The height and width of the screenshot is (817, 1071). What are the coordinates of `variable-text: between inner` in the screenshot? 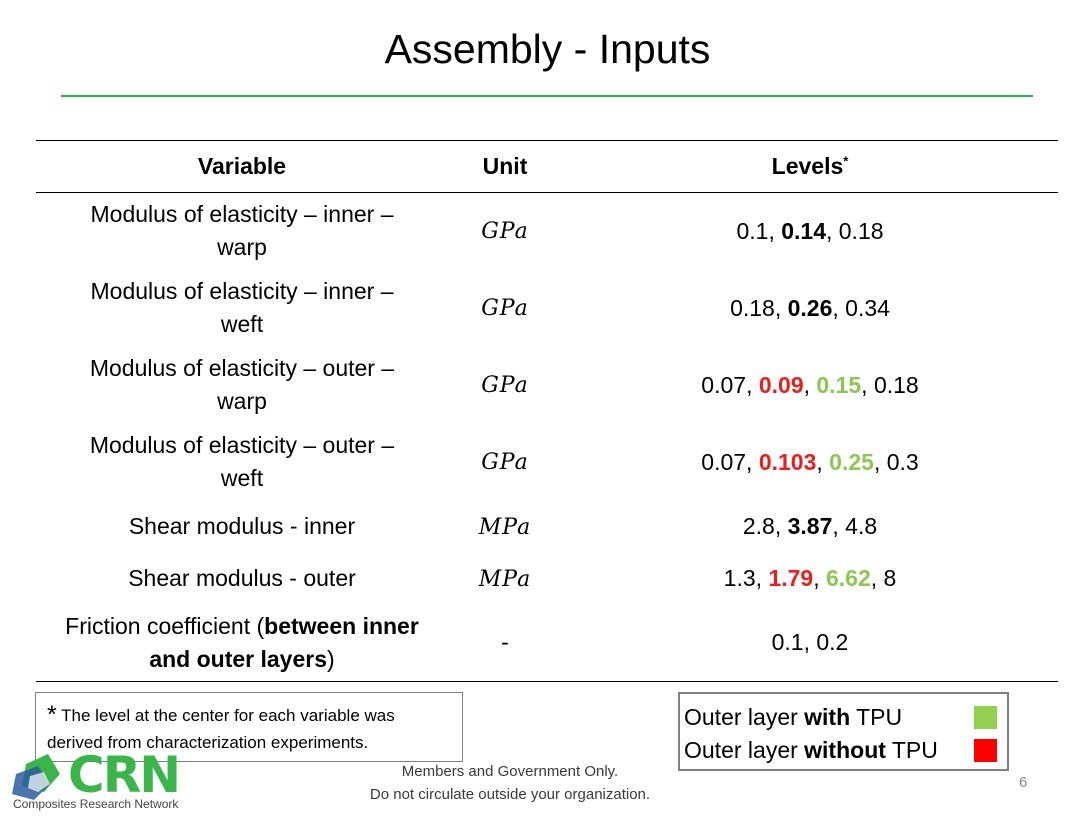 It's located at (341, 625).